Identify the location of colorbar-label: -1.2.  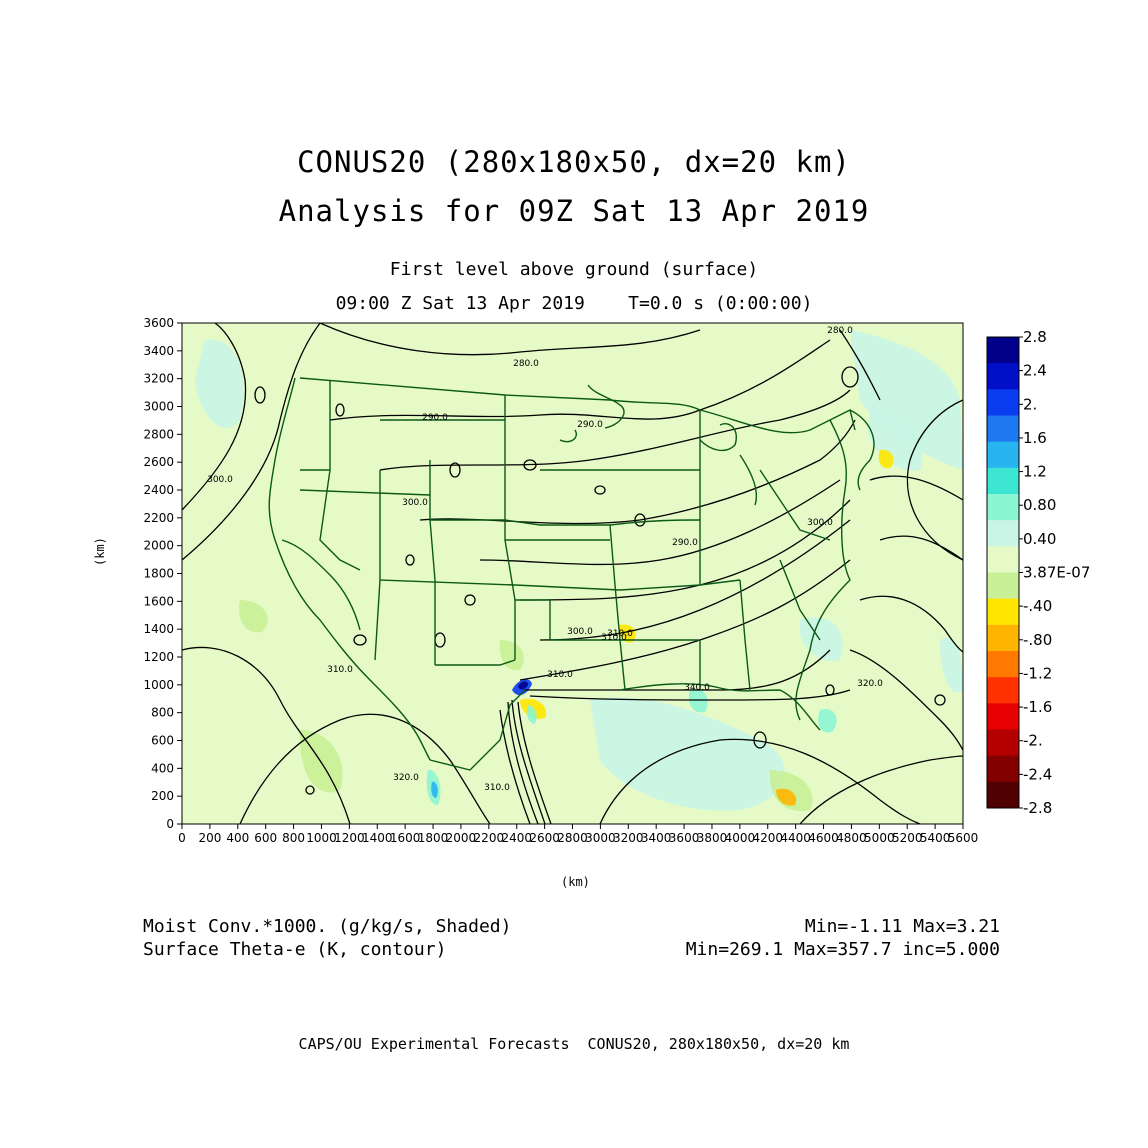
(1037, 673).